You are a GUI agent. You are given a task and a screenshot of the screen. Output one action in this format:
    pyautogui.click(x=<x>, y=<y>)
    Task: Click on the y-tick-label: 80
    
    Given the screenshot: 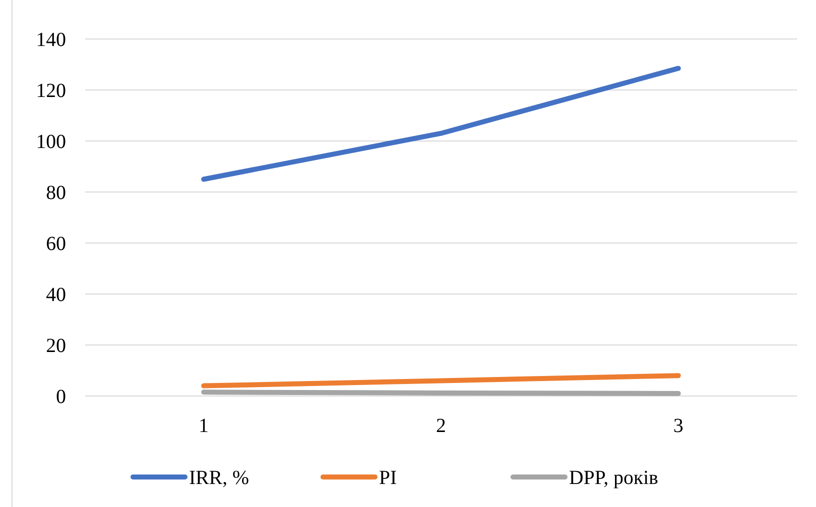 What is the action you would take?
    pyautogui.click(x=56, y=193)
    